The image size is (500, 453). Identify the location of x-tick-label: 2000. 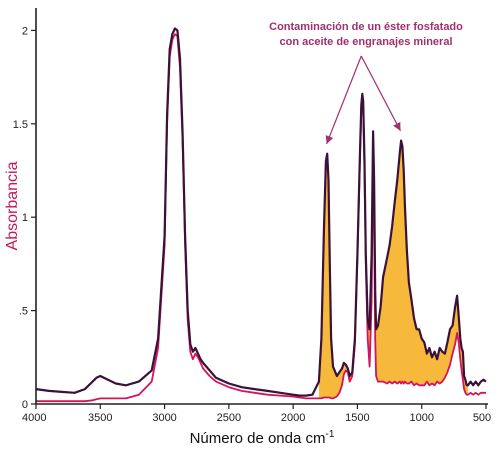
(293, 418).